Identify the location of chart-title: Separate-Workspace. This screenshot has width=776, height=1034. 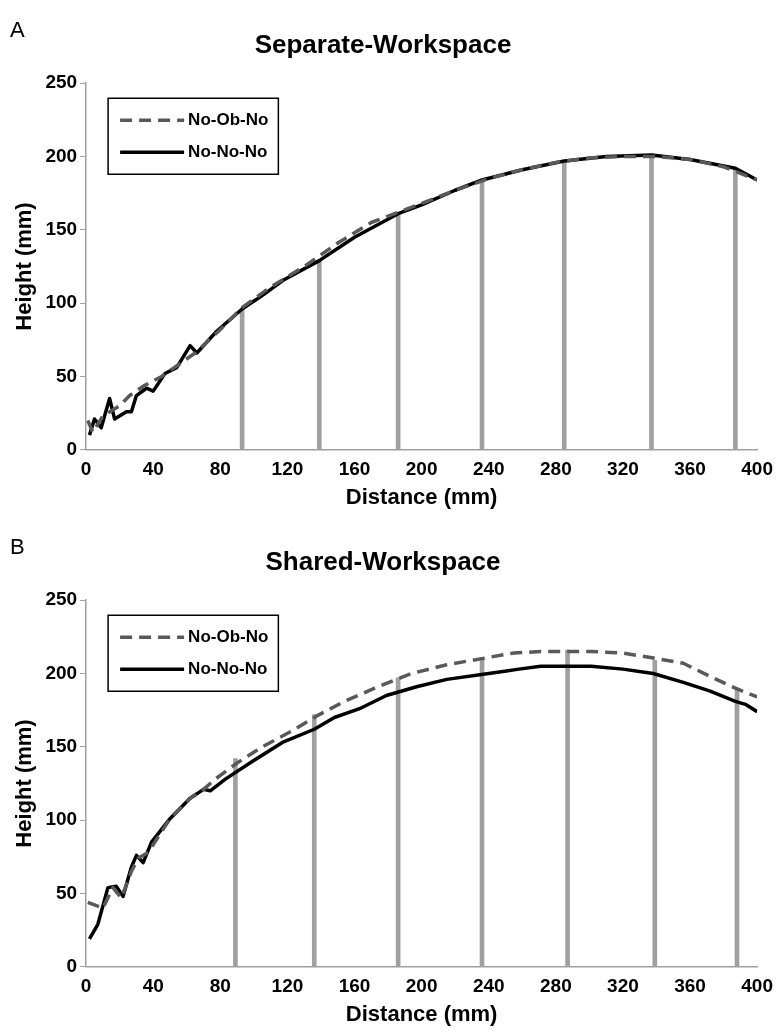
(383, 43).